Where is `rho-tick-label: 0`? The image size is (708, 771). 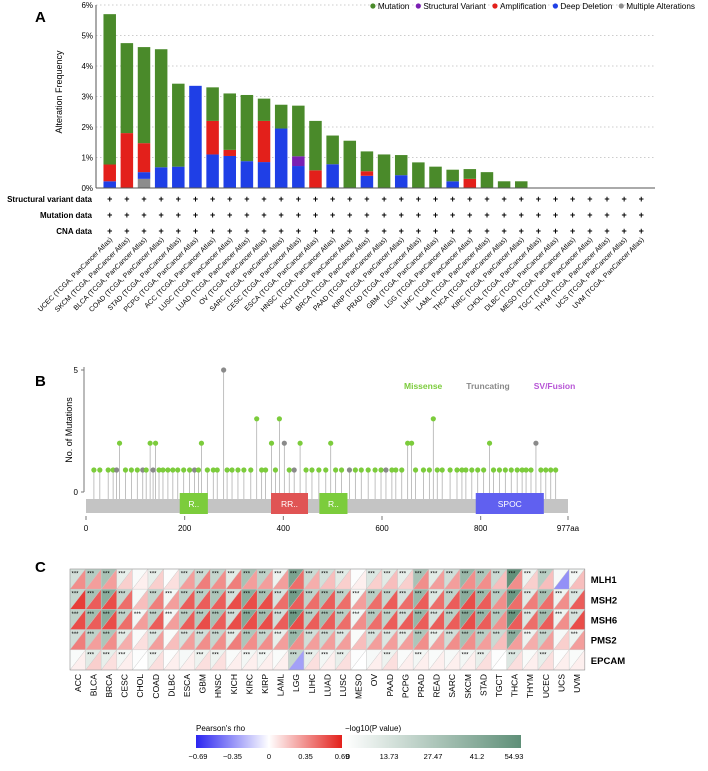
rho-tick-label: 0 is located at coordinates (269, 756).